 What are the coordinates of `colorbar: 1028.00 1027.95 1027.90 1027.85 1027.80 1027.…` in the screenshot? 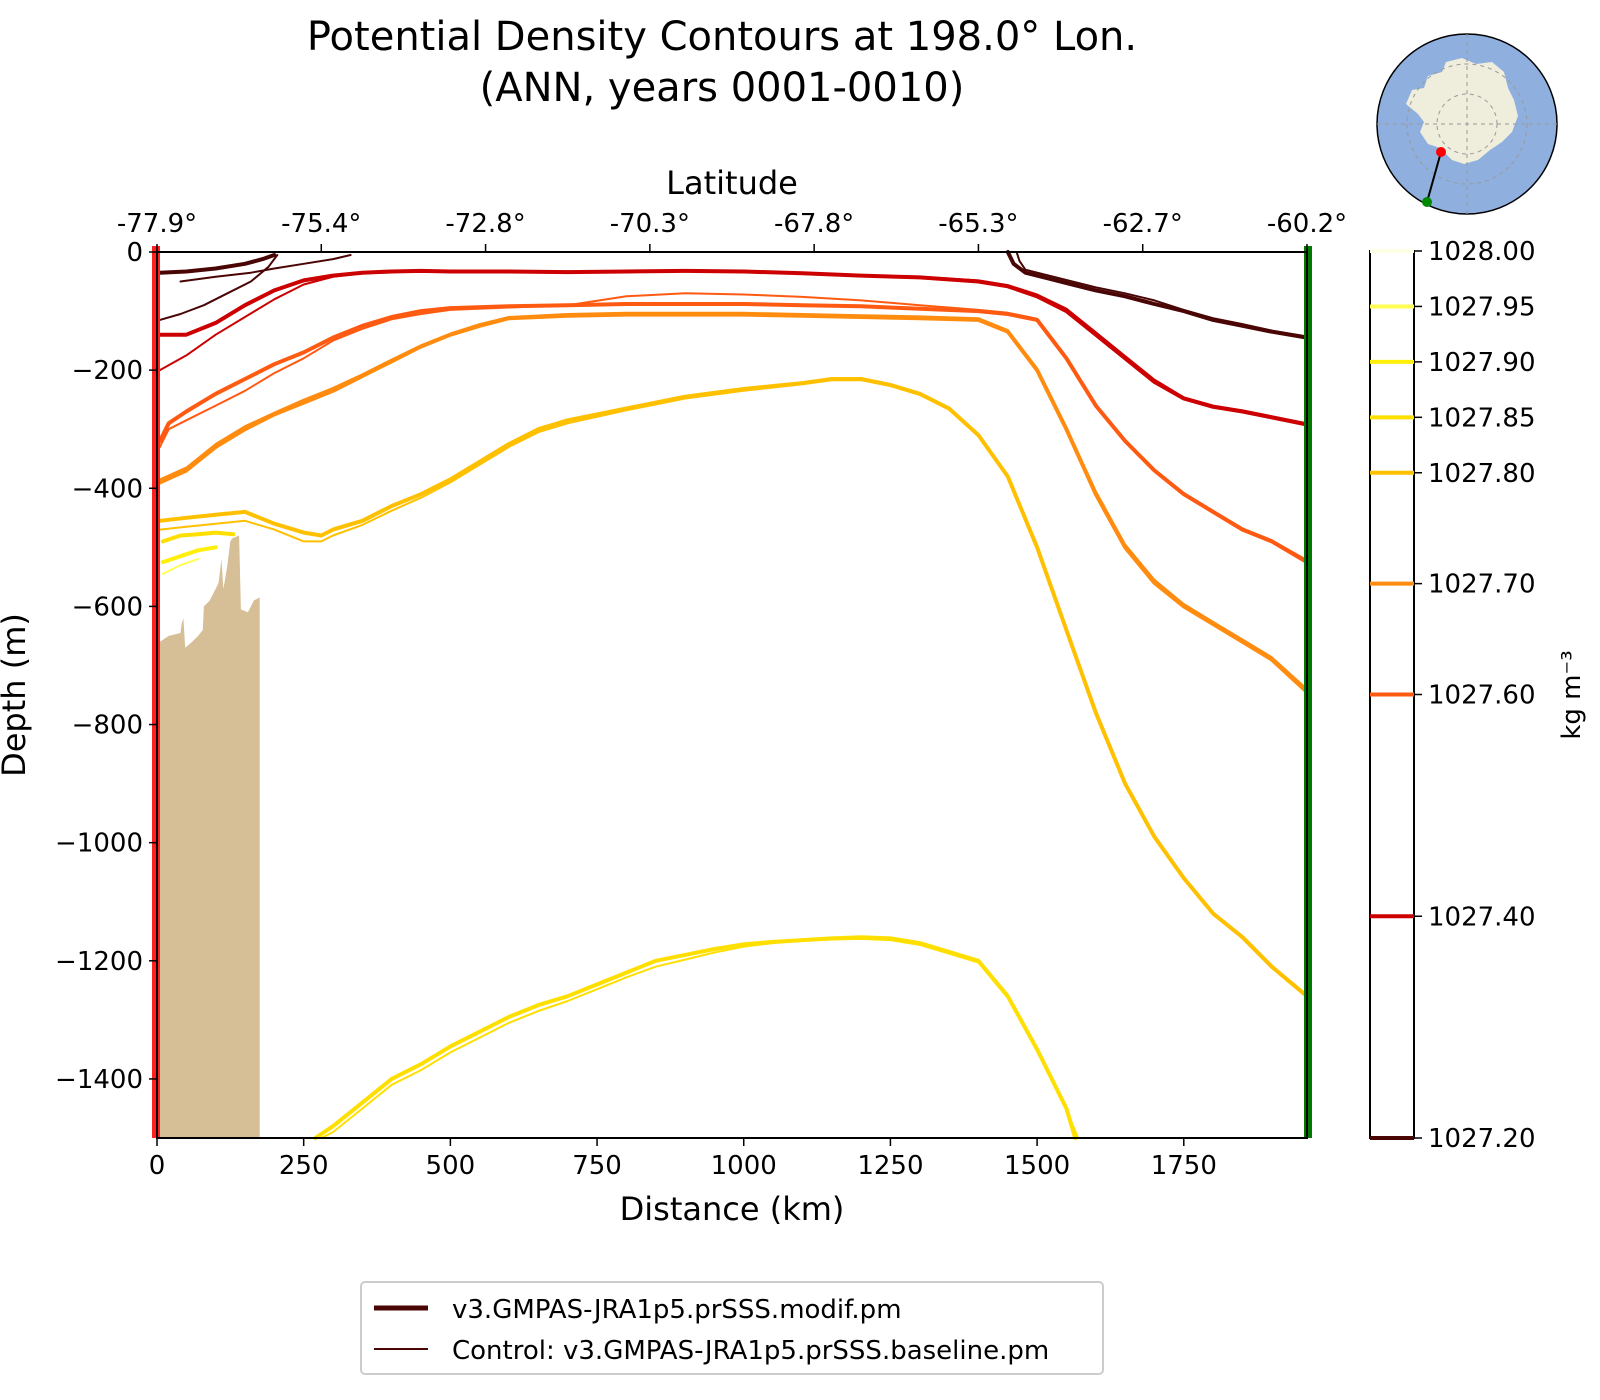 It's located at (1478, 695).